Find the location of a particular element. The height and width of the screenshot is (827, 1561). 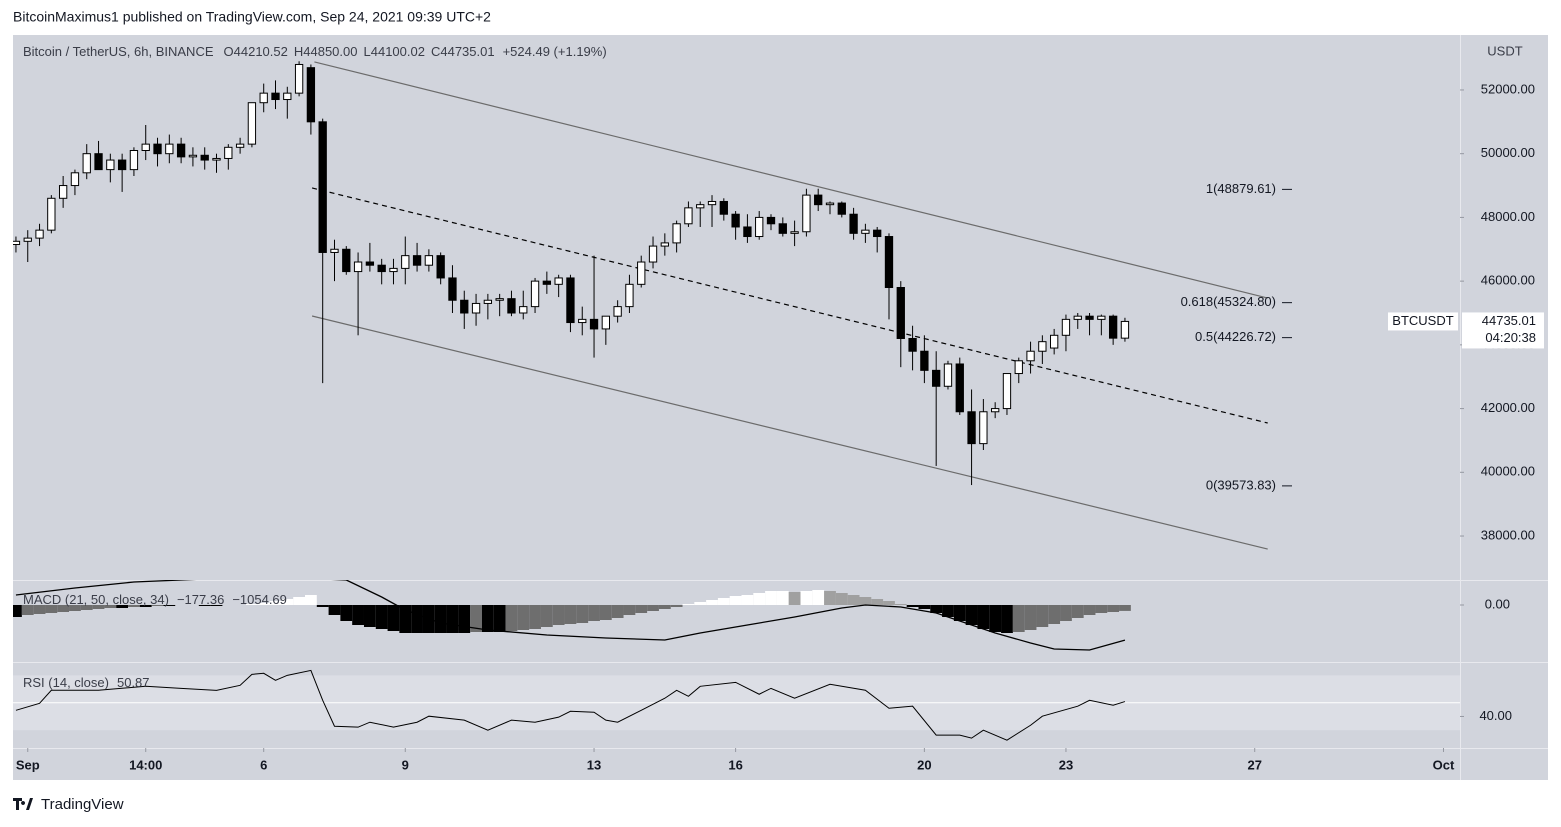

rsi-pane is located at coordinates (736, 705).